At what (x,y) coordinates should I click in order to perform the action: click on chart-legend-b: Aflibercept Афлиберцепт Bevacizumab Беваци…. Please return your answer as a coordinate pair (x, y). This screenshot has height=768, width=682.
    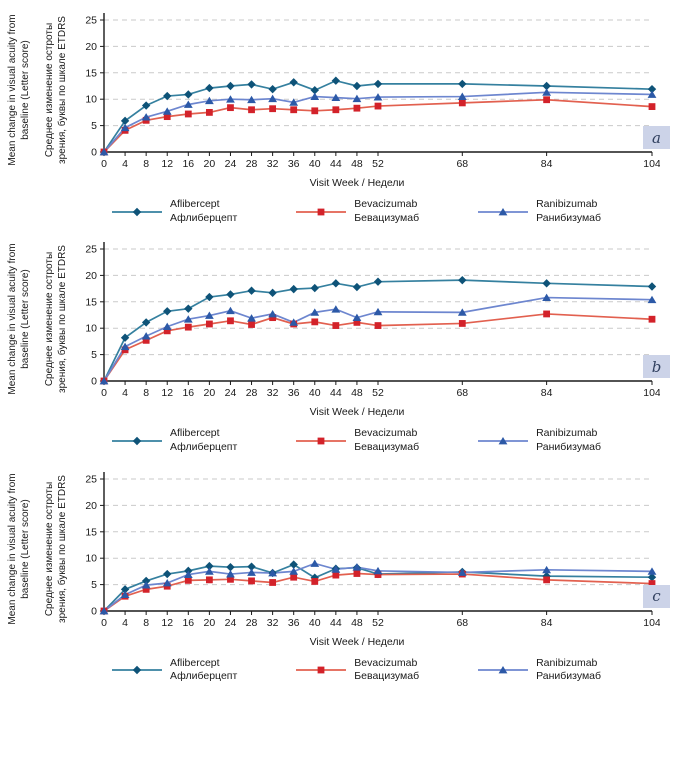
    Looking at the image, I should click on (341, 440).